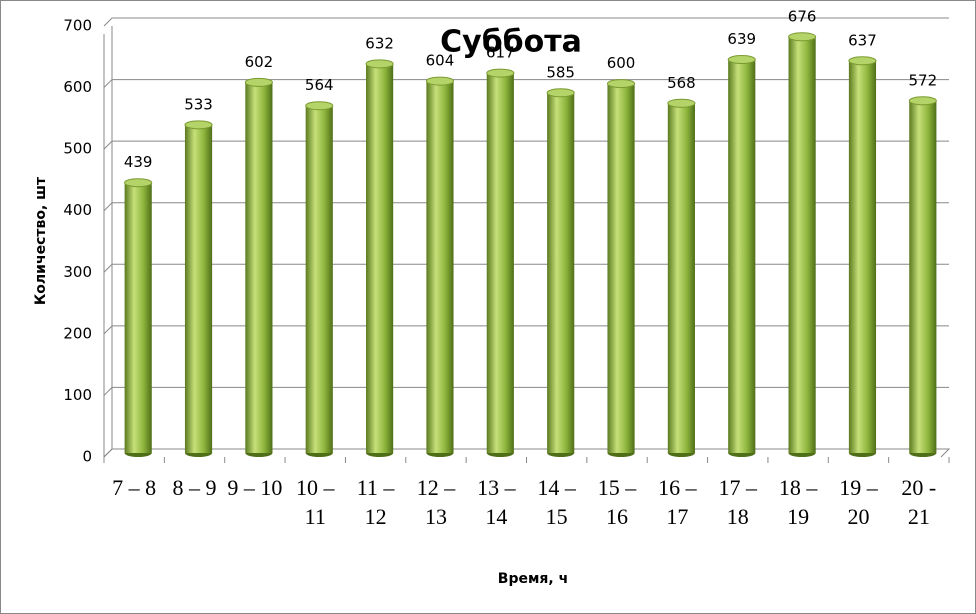 This screenshot has height=614, width=976. What do you see at coordinates (436, 502) in the screenshot?
I see `x-tick-label: 12 – 13` at bounding box center [436, 502].